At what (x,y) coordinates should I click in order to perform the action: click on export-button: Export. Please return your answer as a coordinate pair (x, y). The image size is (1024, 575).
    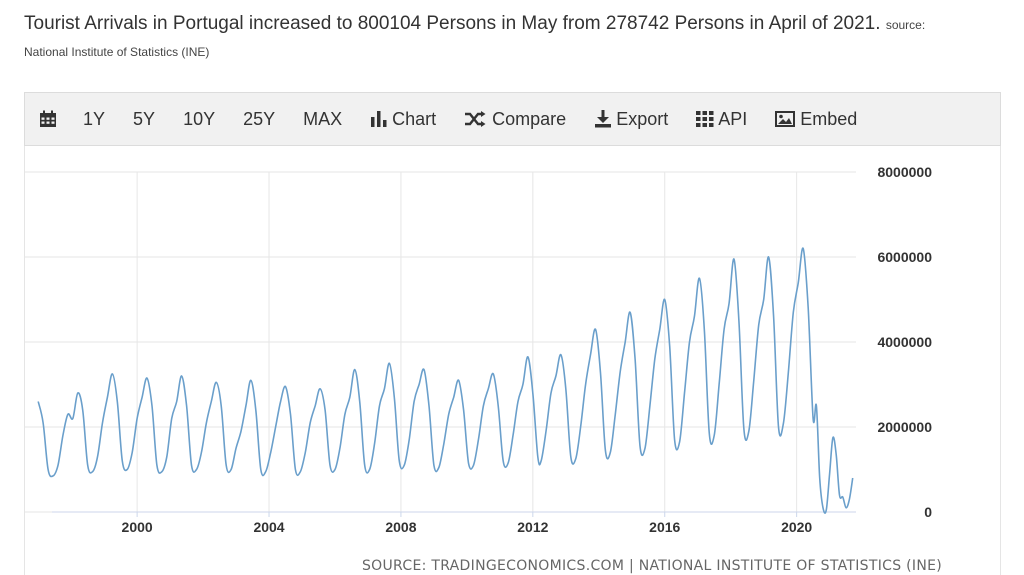
    Looking at the image, I should click on (631, 119).